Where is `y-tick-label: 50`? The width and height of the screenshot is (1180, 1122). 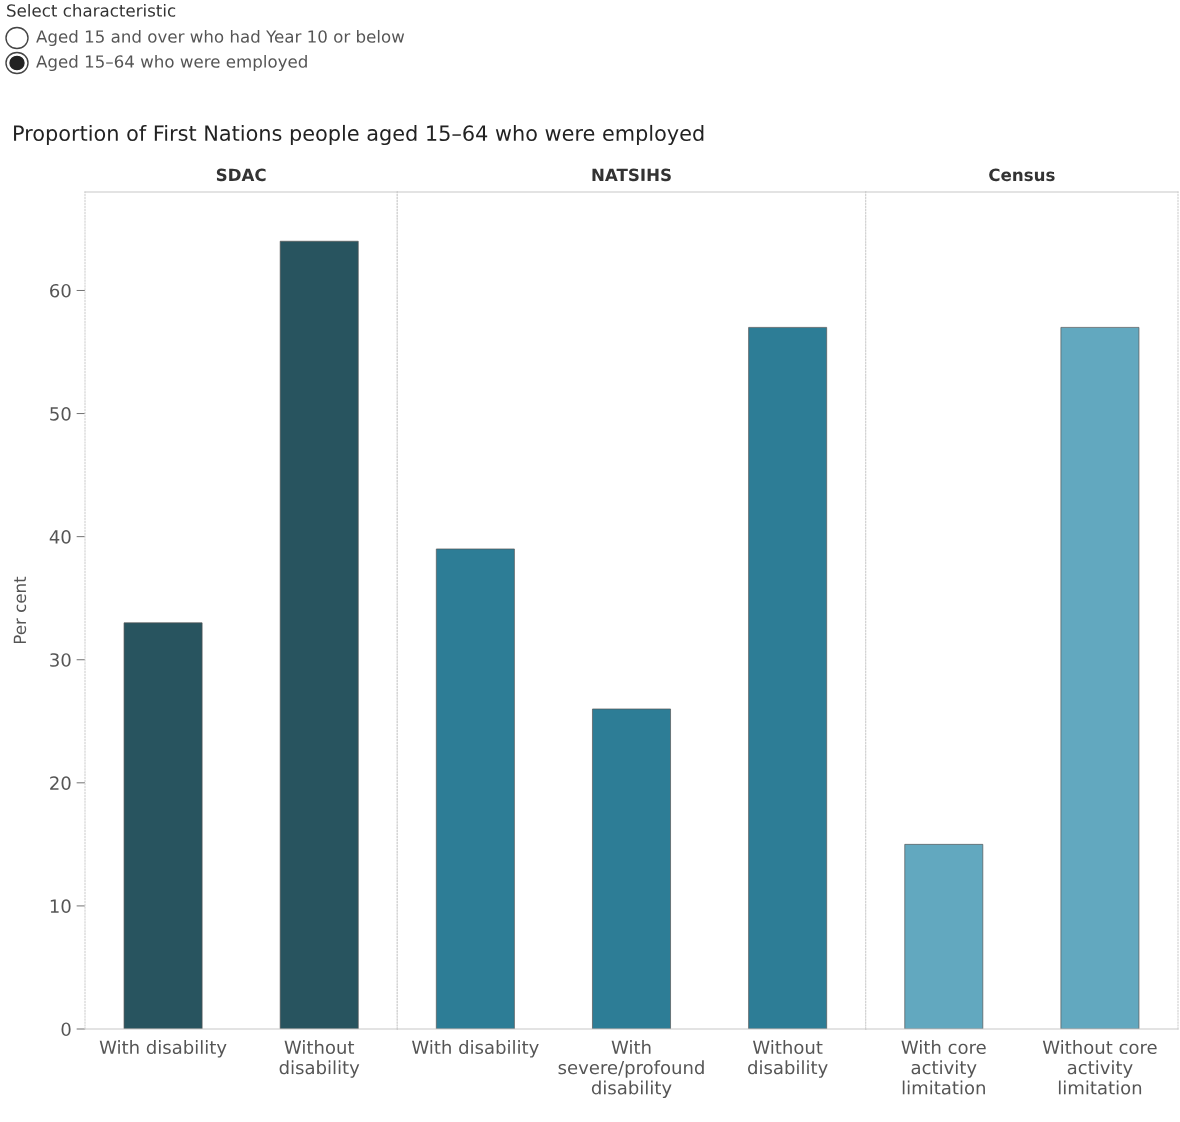 y-tick-label: 50 is located at coordinates (60, 414).